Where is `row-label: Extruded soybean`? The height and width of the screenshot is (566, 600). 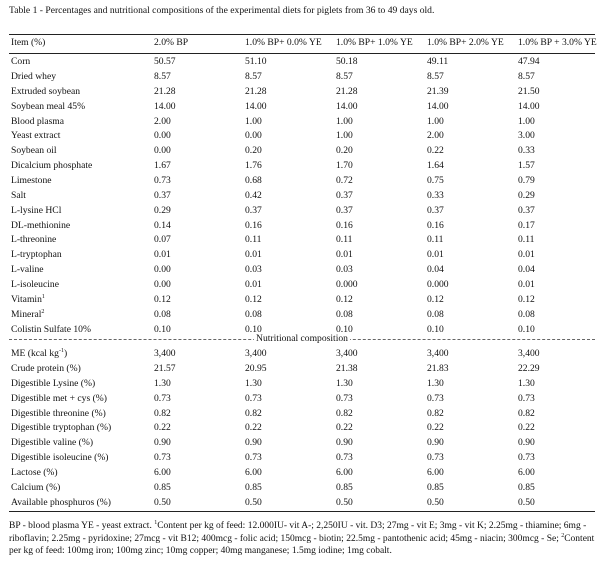 row-label: Extruded soybean is located at coordinates (74, 92).